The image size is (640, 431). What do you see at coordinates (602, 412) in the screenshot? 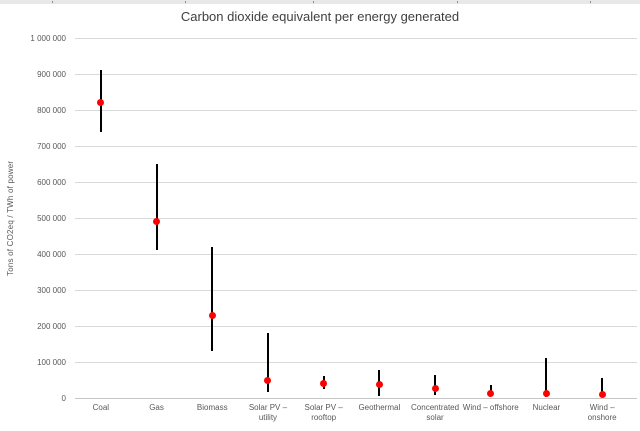
I see `category-label: Wind – onshore` at bounding box center [602, 412].